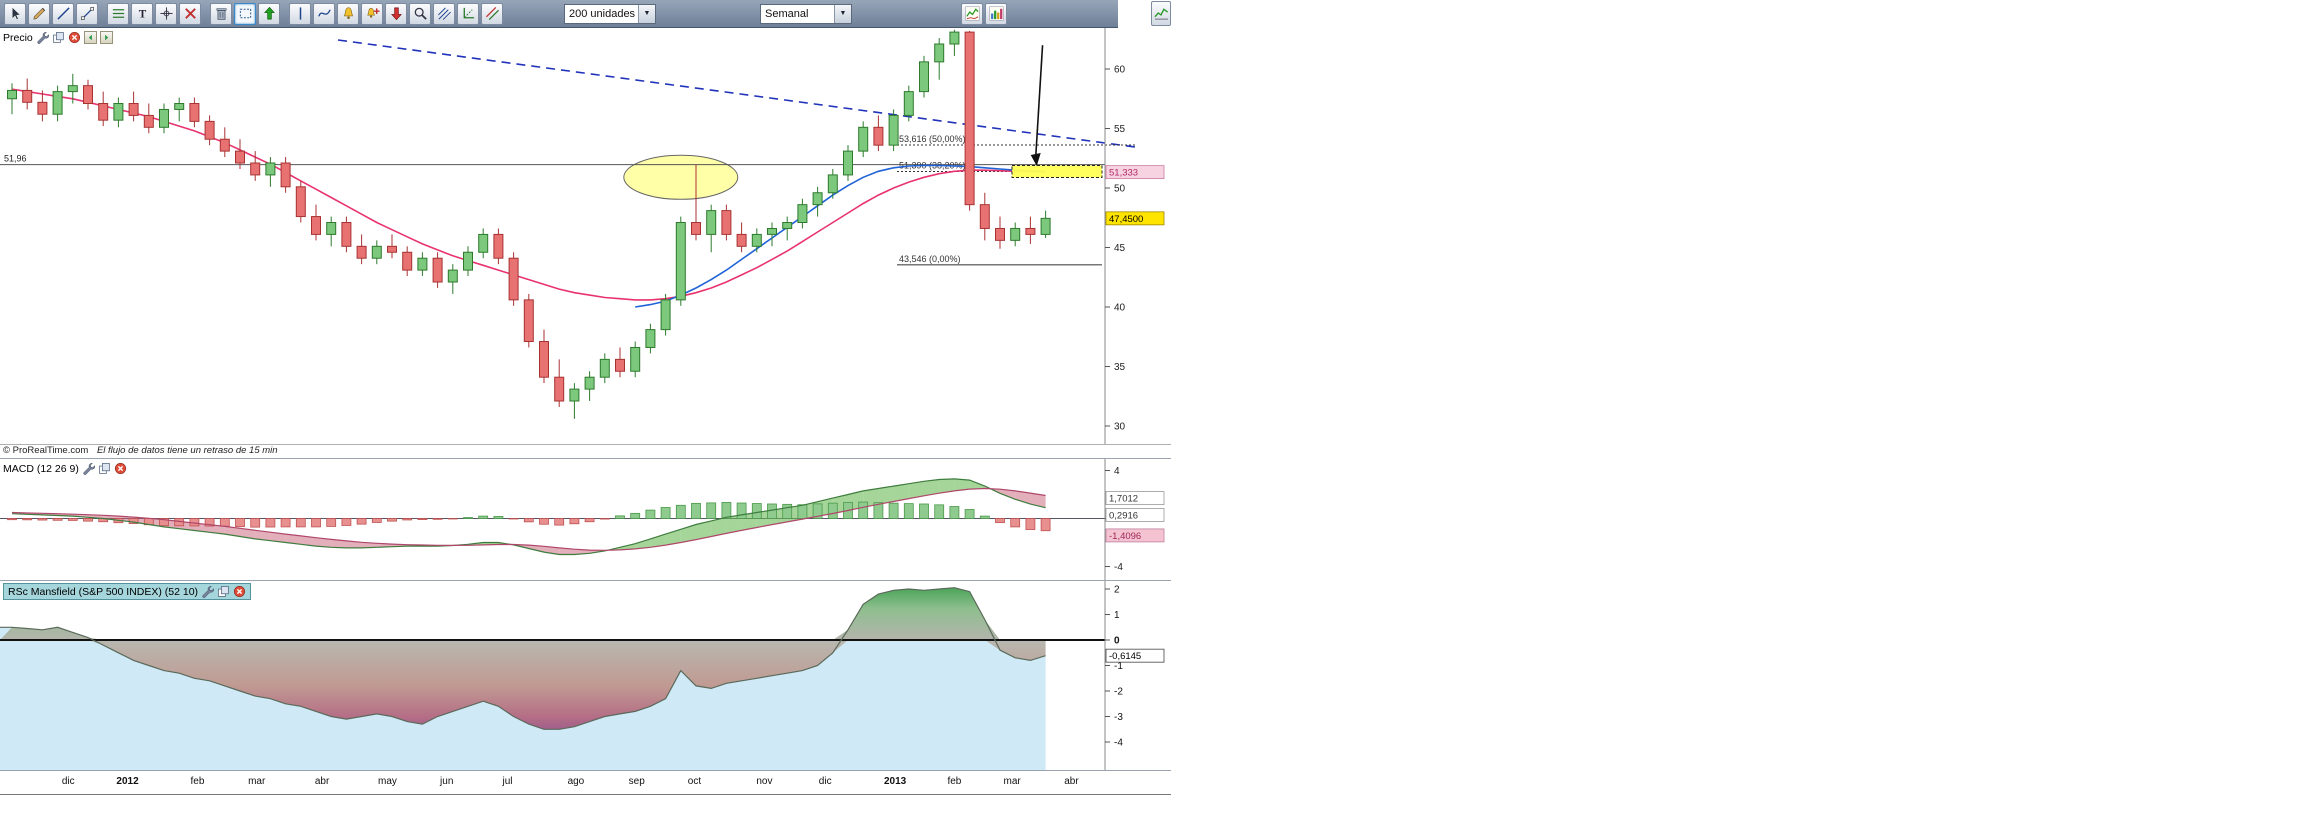 Image resolution: width=2304 pixels, height=836 pixels. What do you see at coordinates (1071, 781) in the screenshot?
I see `time-tick-abr: abr` at bounding box center [1071, 781].